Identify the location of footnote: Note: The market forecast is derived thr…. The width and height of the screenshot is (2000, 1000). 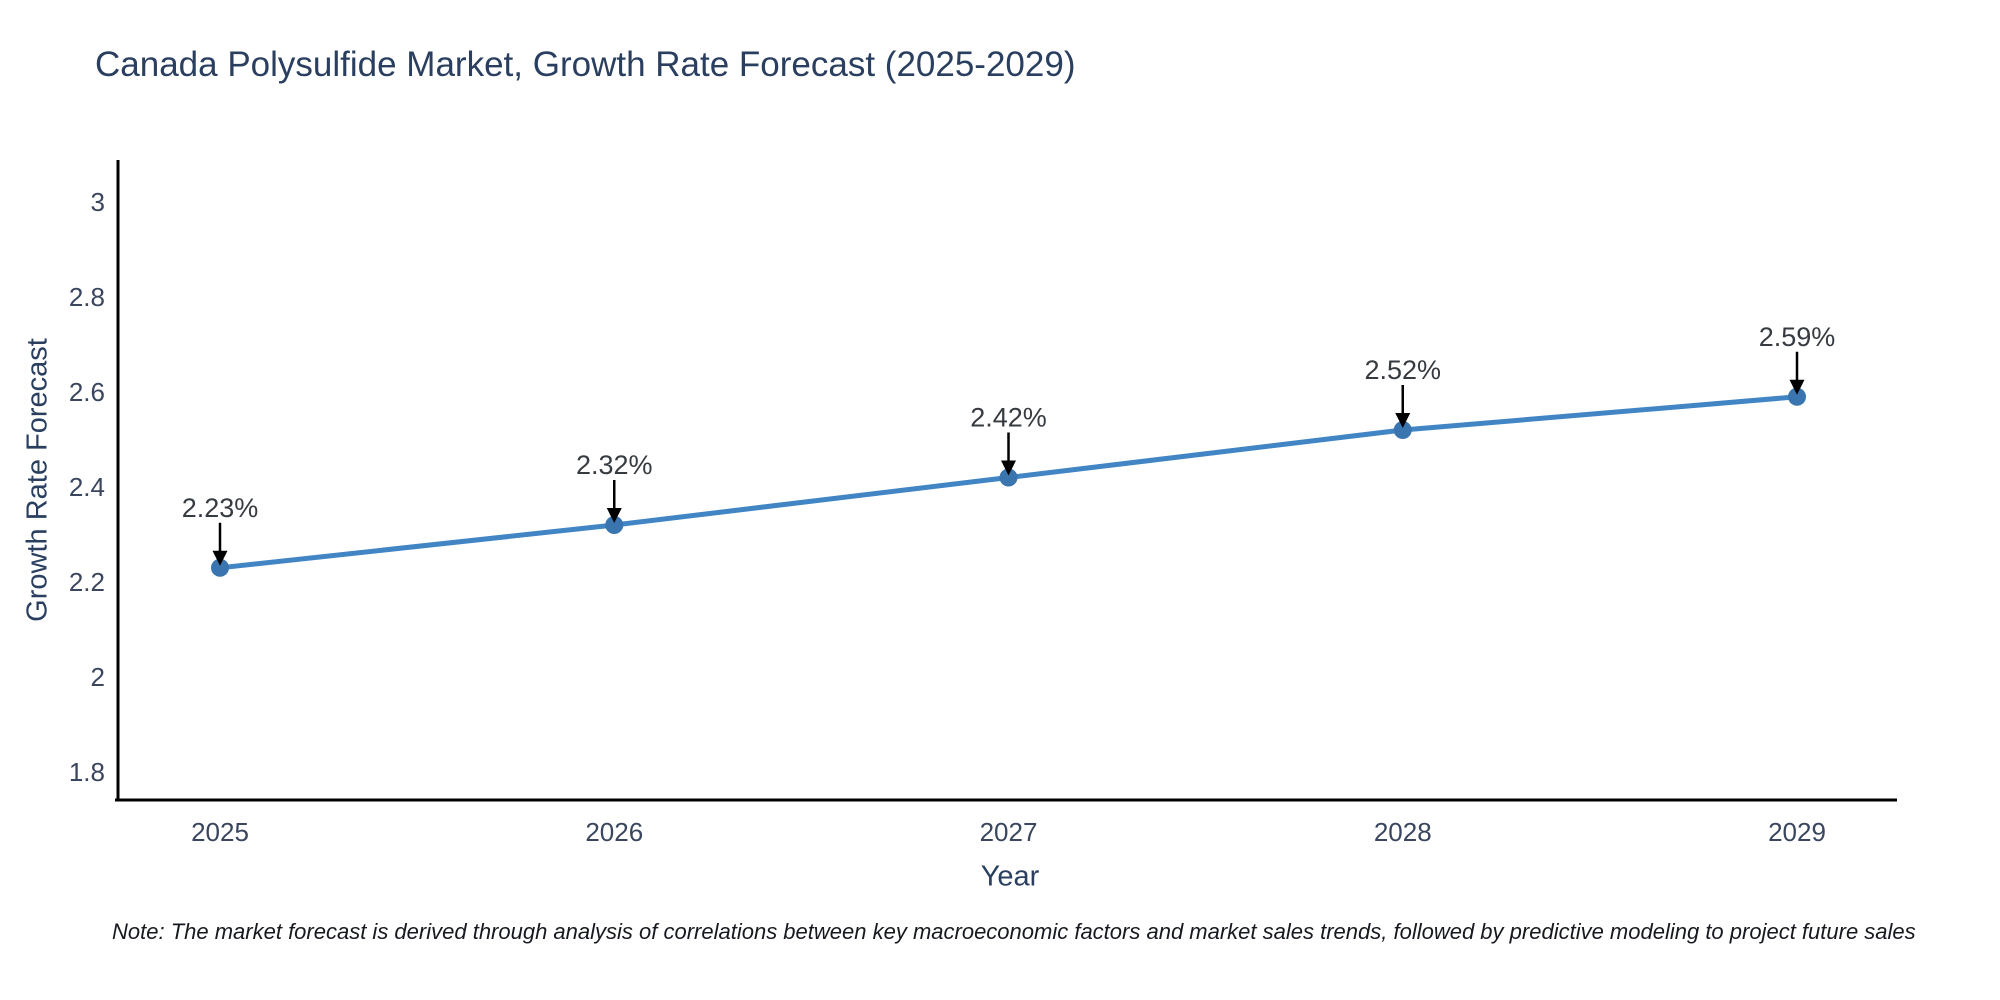
(1014, 931).